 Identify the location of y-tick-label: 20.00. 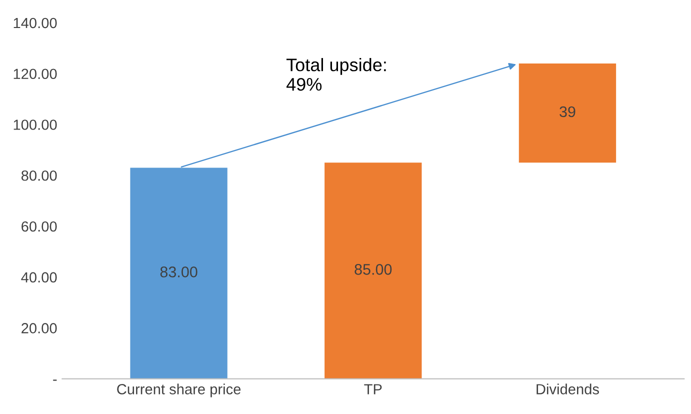
(39, 328).